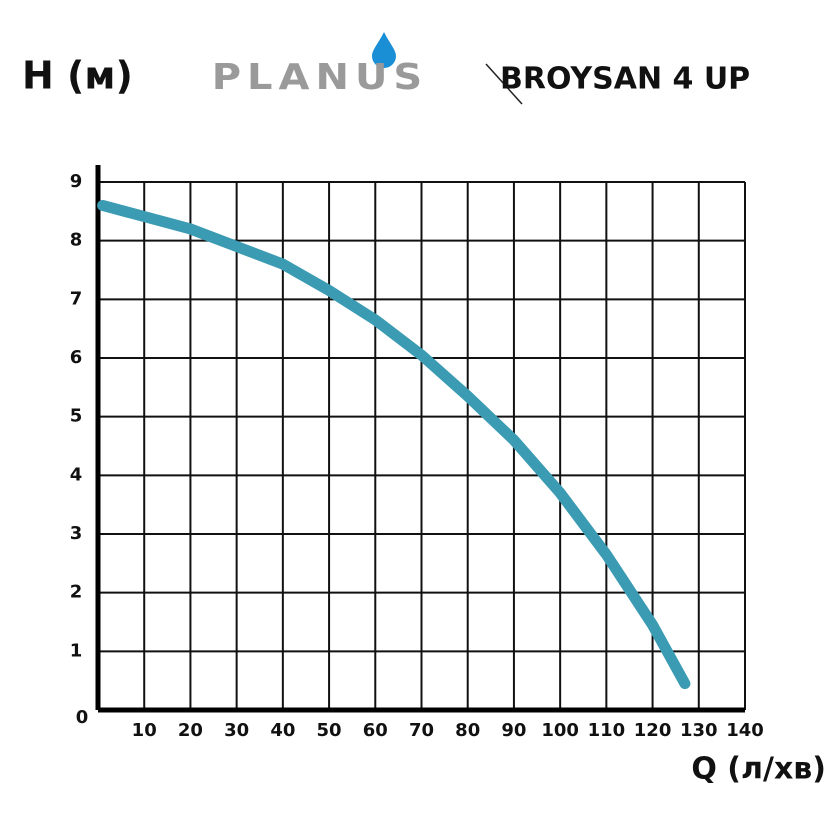 This screenshot has width=828, height=828. What do you see at coordinates (76, 416) in the screenshot?
I see `y-tick-label: 5` at bounding box center [76, 416].